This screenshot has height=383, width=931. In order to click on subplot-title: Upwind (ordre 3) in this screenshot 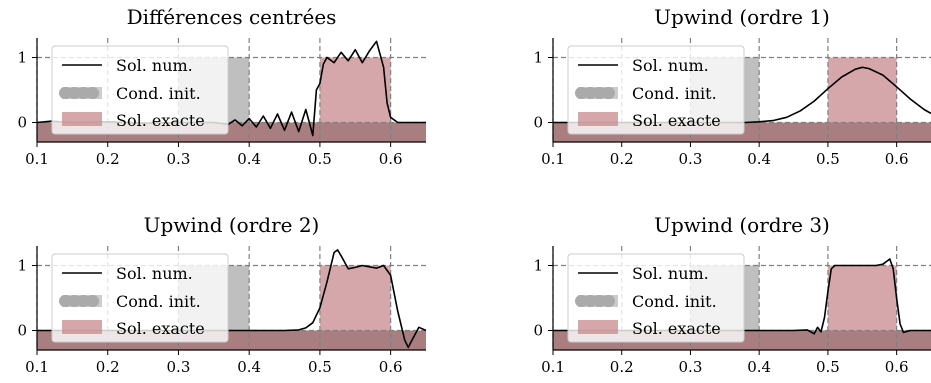, I will do `click(742, 225)`.